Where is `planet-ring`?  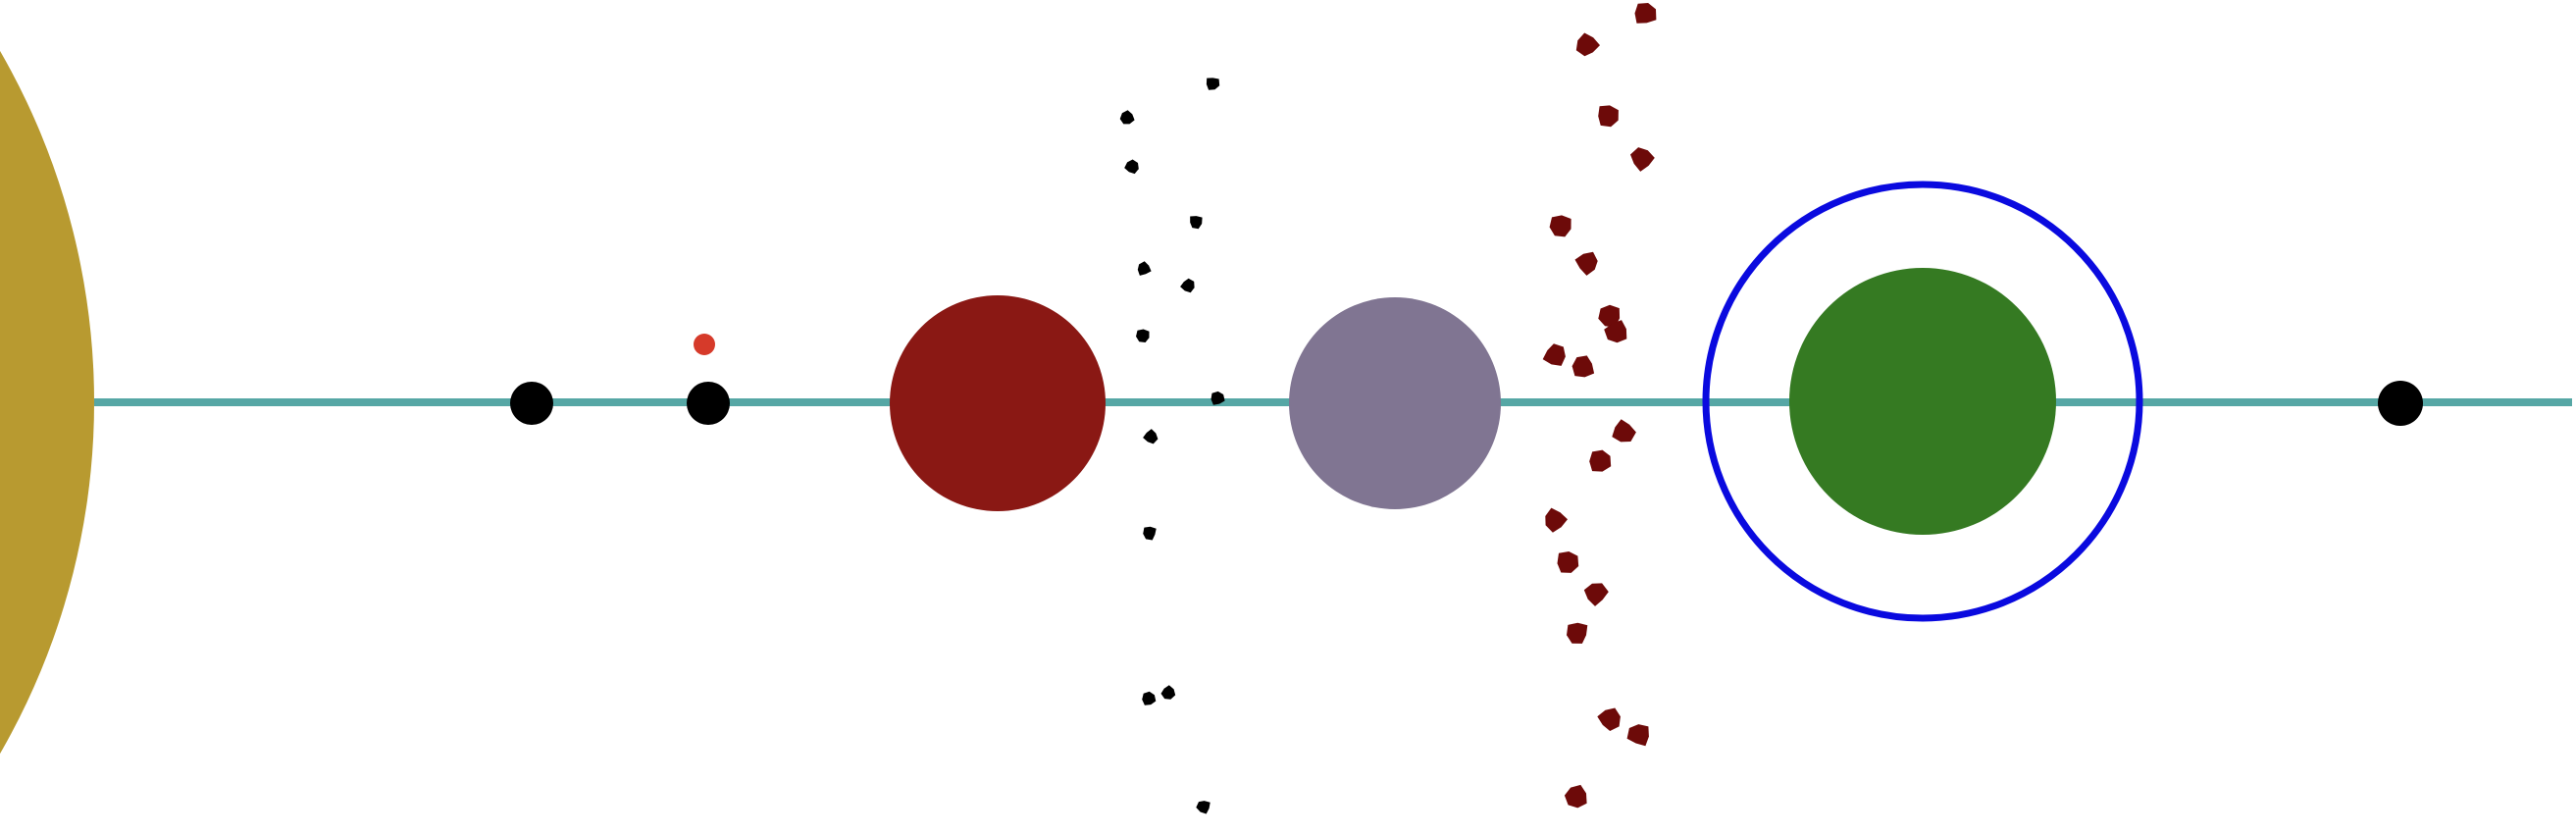
planet-ring is located at coordinates (1922, 401).